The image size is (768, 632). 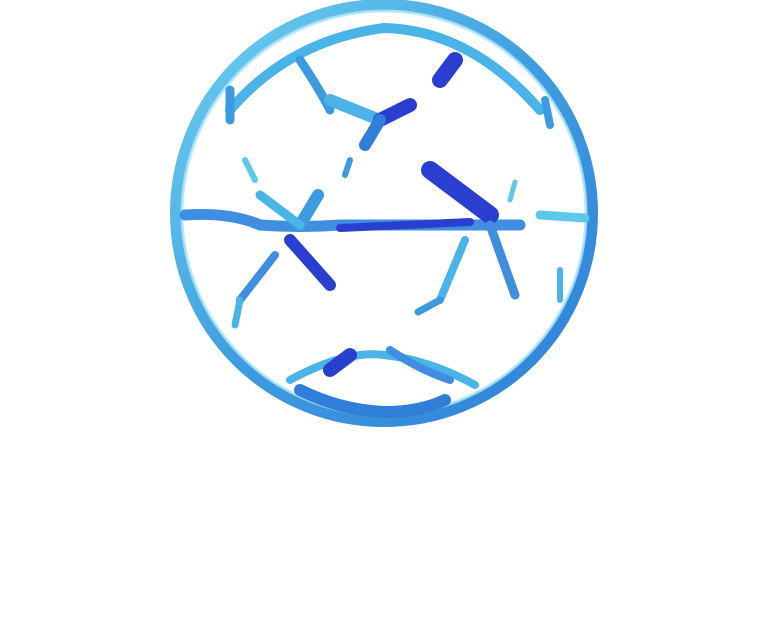 What do you see at coordinates (352, 220) in the screenshot?
I see `globe-equator-line` at bounding box center [352, 220].